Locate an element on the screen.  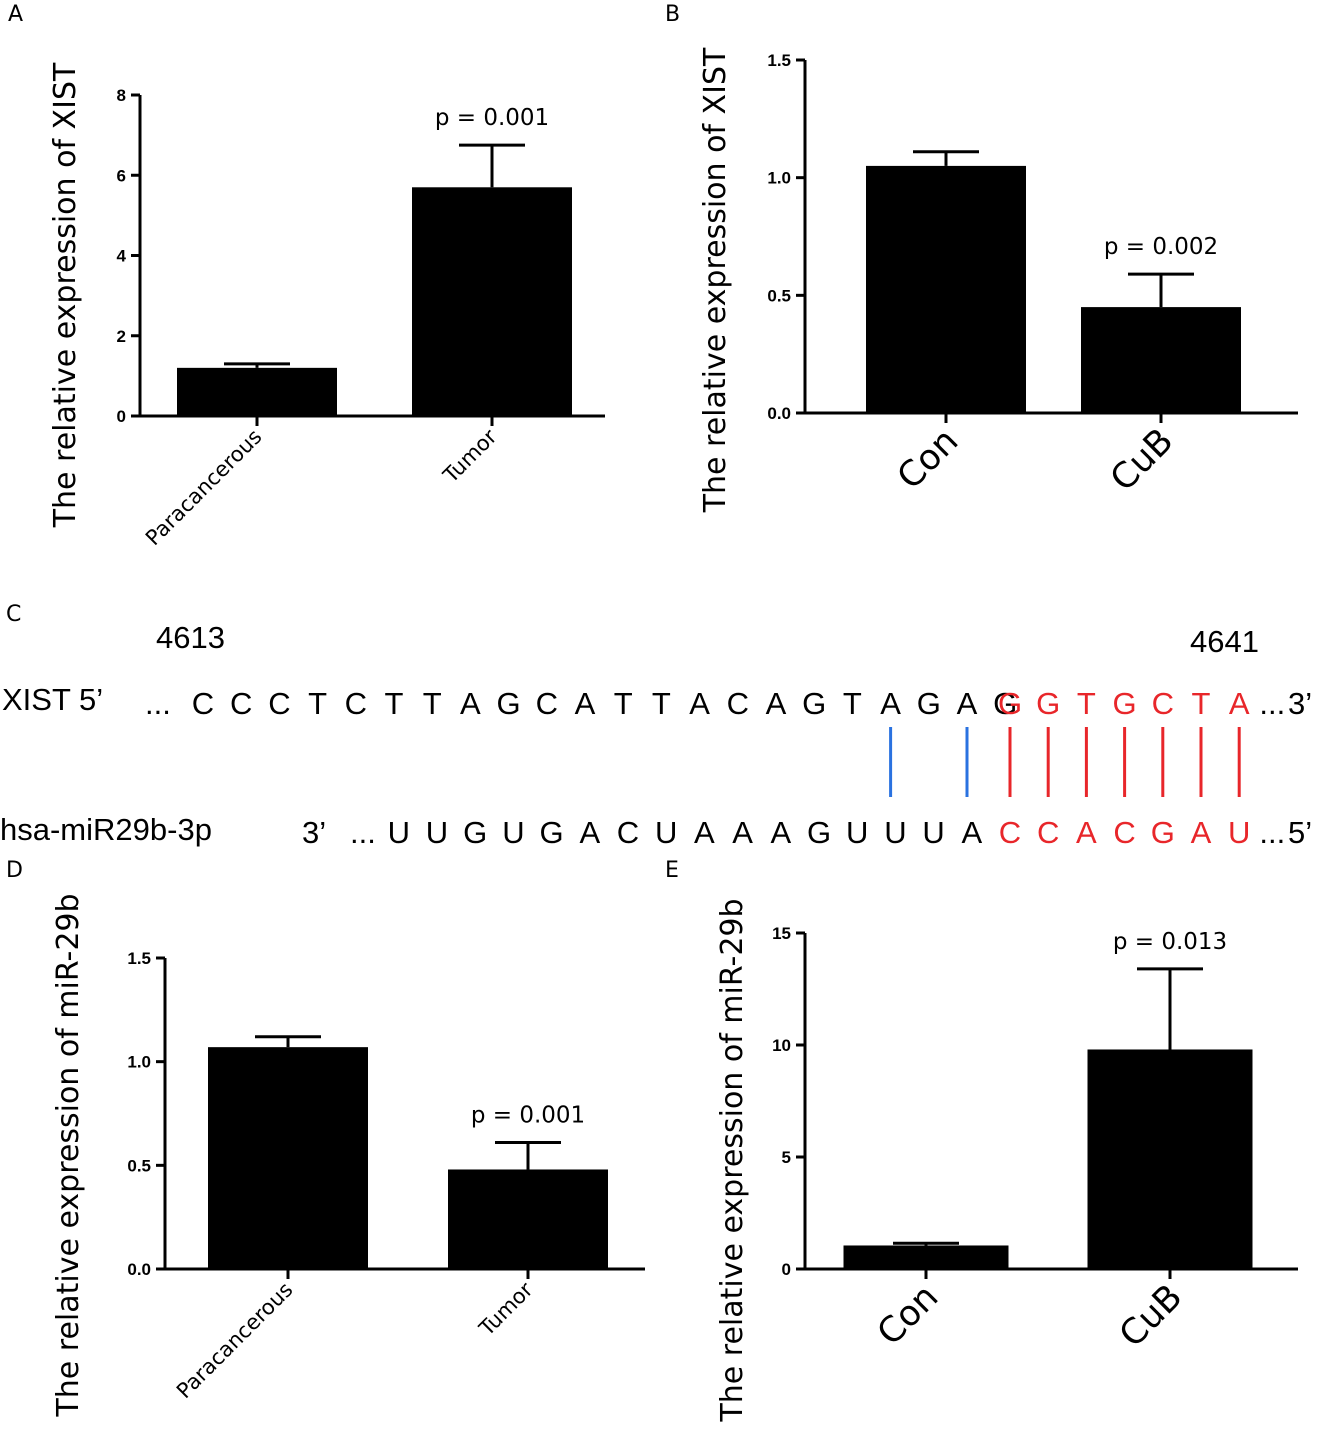
category-label-e-0: Con is located at coordinates (908, 1315).